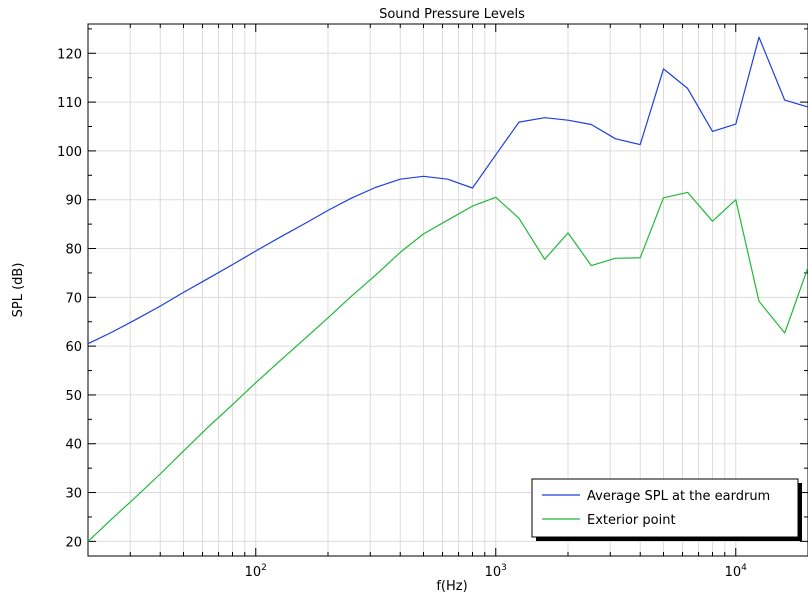 This screenshot has width=808, height=595. Describe the element at coordinates (736, 571) in the screenshot. I see `x-tick-label: 10⁴` at that location.